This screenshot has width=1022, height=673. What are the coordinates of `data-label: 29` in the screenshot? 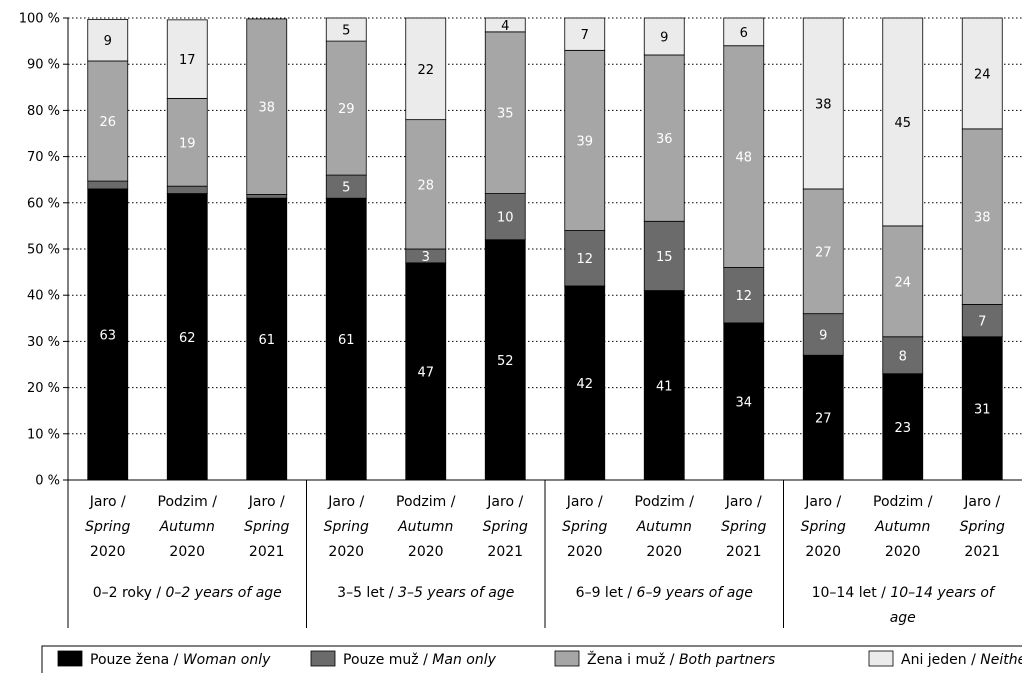 It's located at (346, 109).